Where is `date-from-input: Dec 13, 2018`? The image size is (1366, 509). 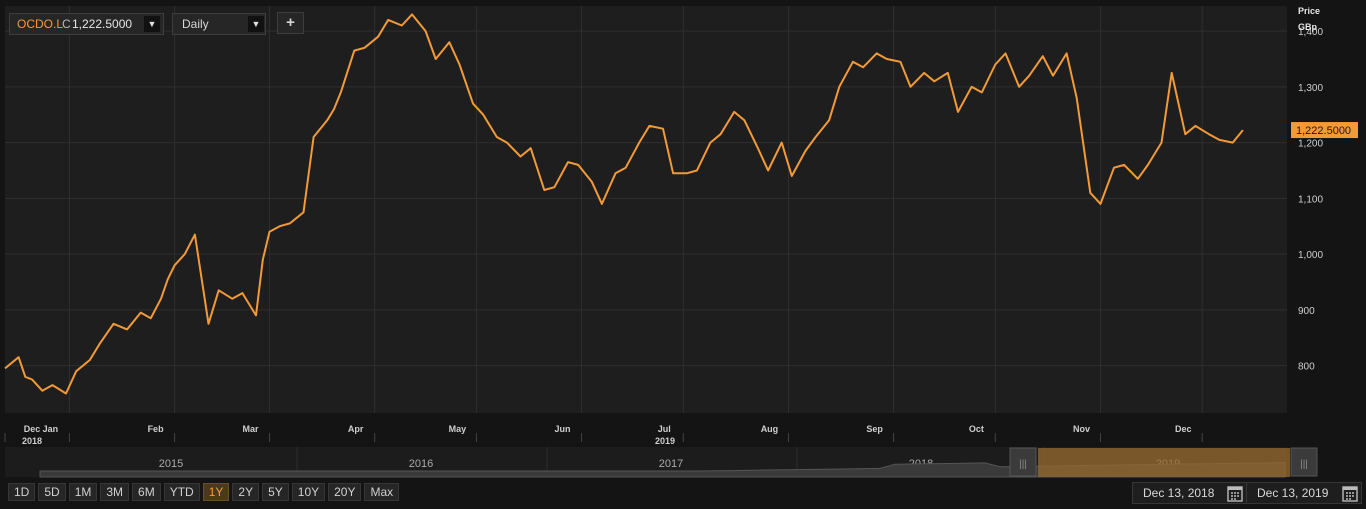
date-from-input: Dec 13, 2018 is located at coordinates (1189, 493).